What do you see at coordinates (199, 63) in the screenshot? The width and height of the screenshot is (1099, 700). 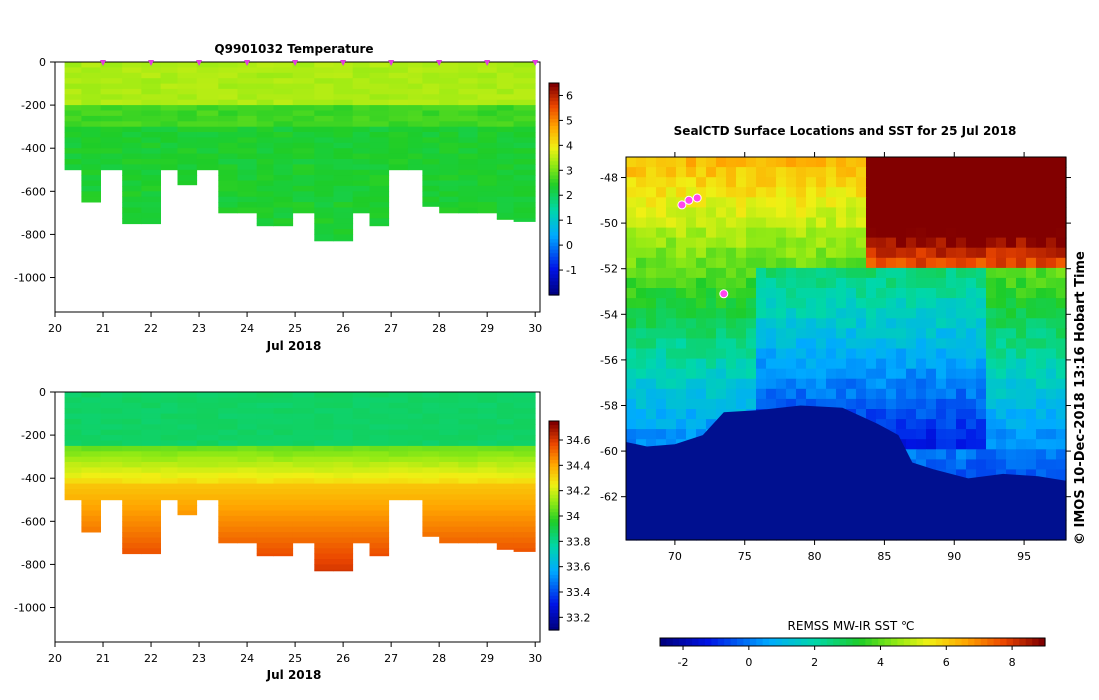 I see `surface-marker` at bounding box center [199, 63].